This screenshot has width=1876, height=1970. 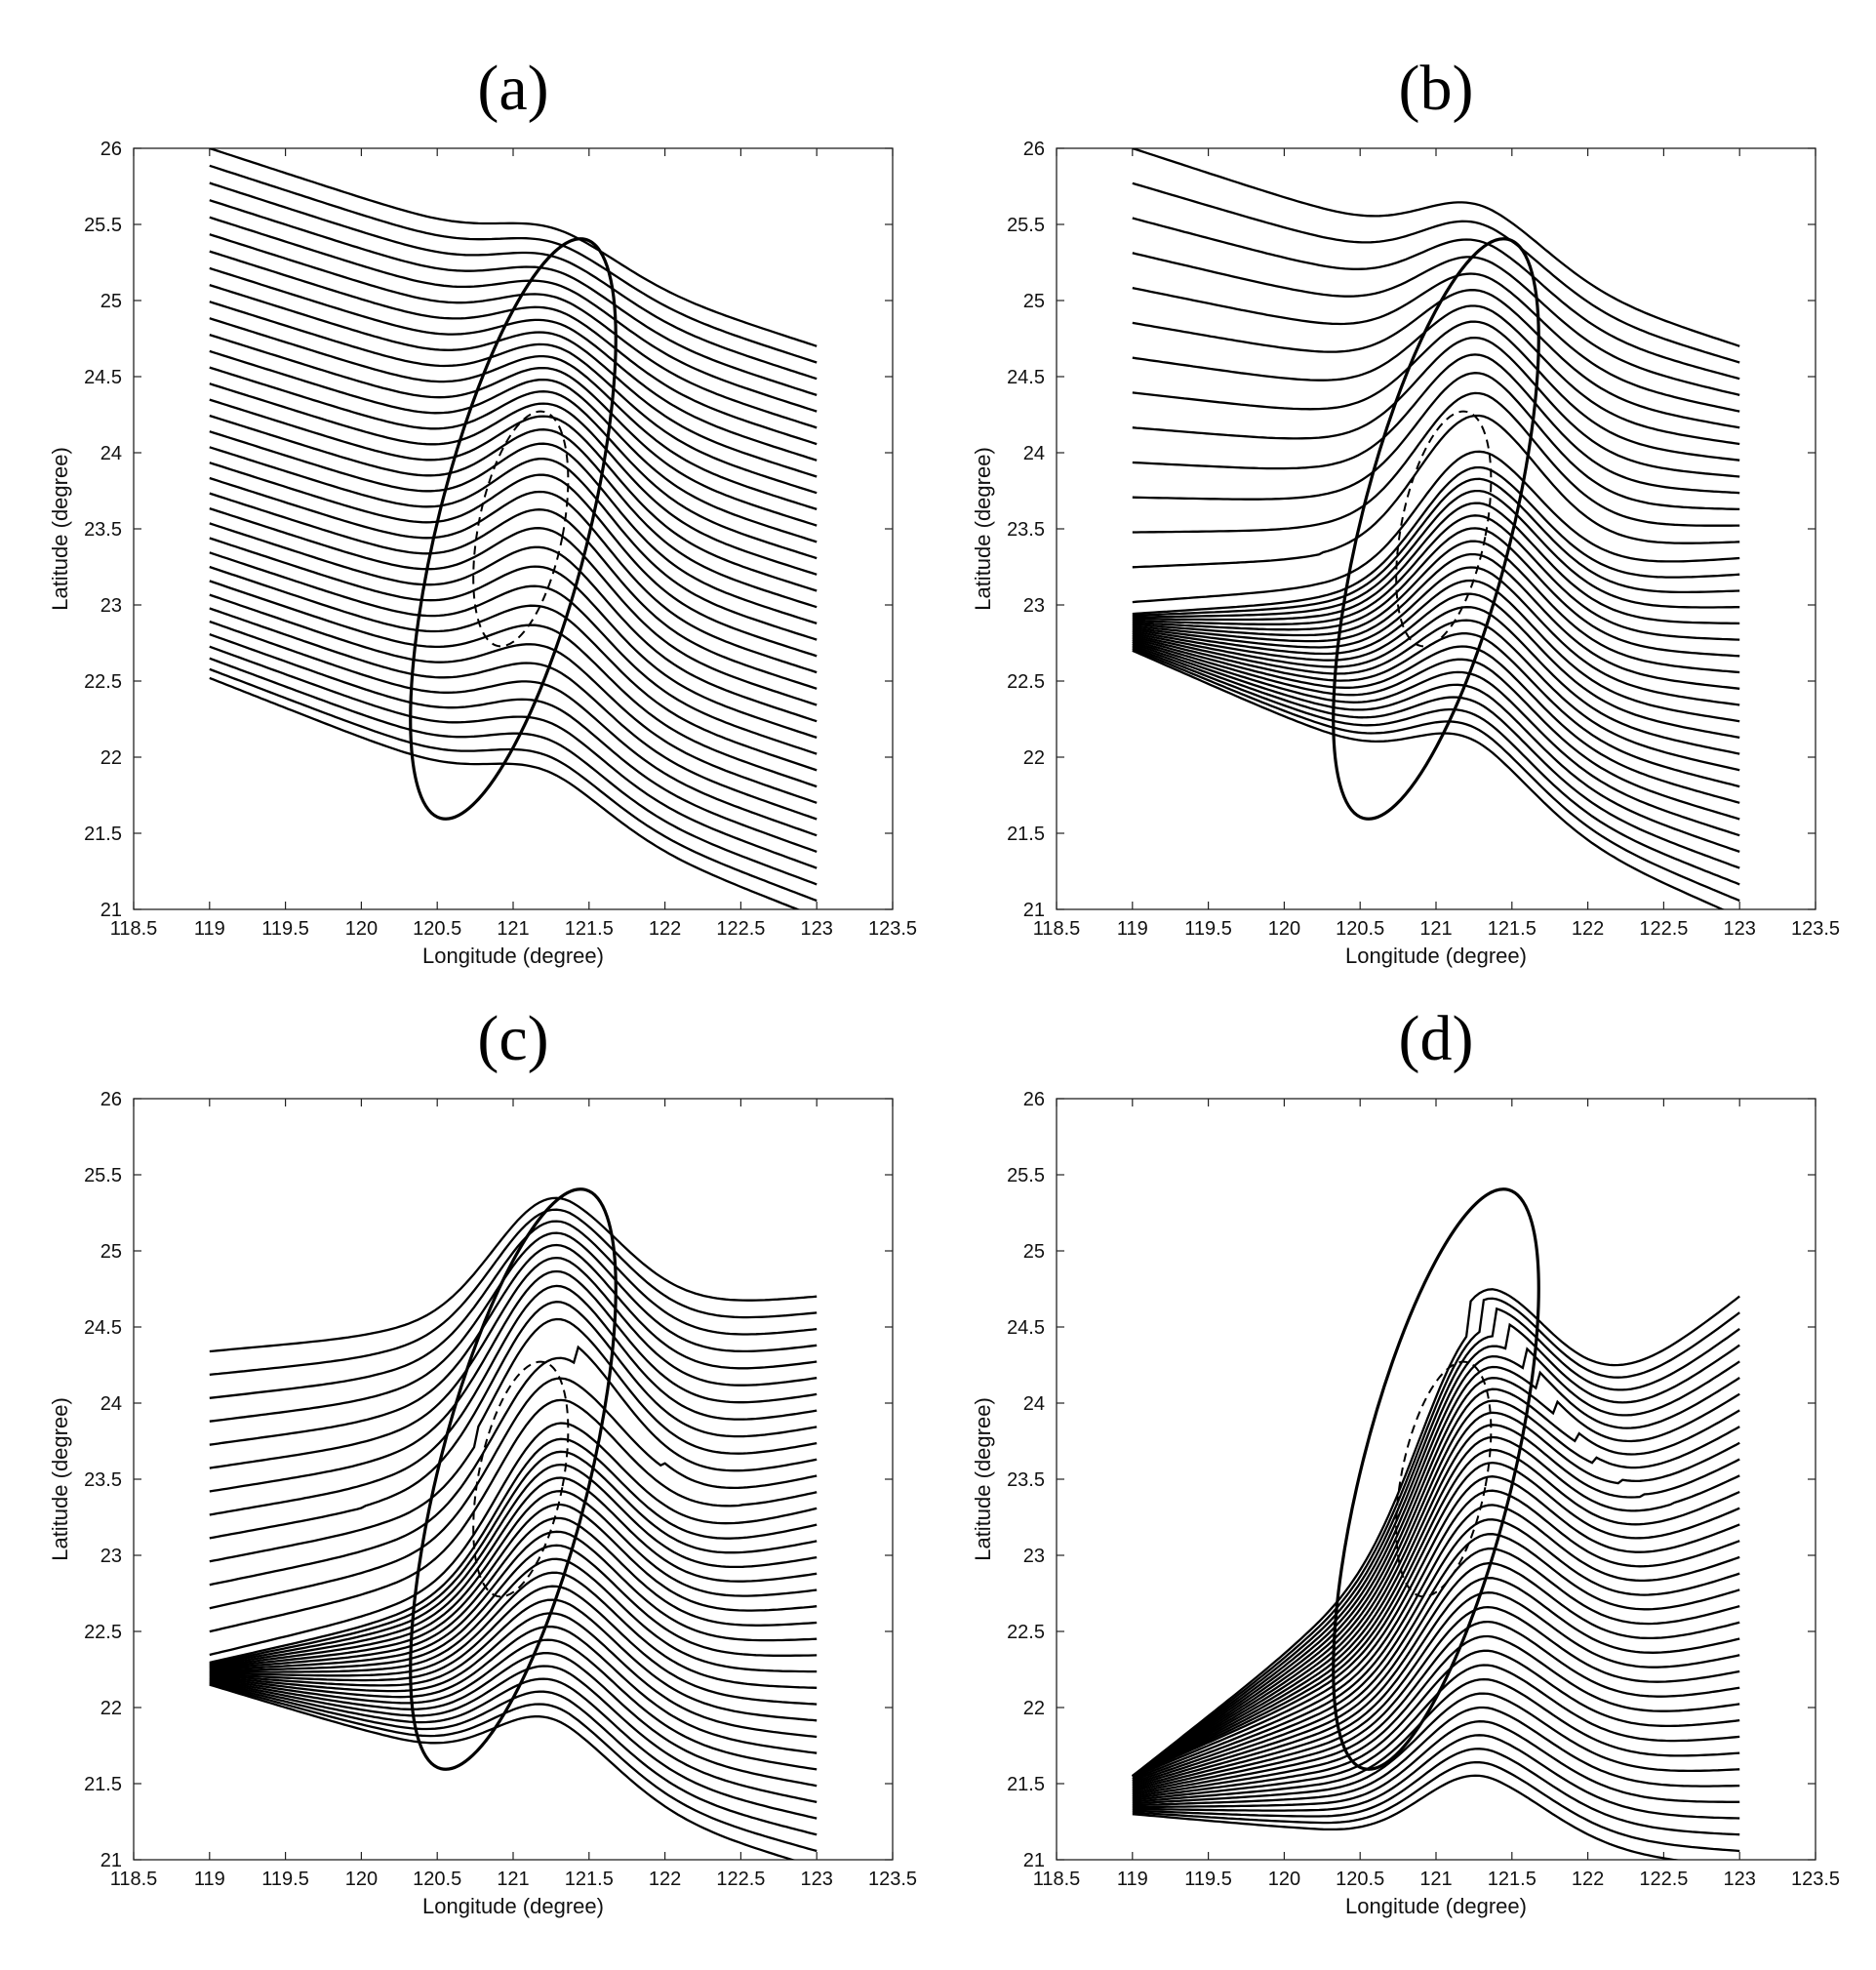 I want to click on y-tick-label: 21, so click(x=111, y=910).